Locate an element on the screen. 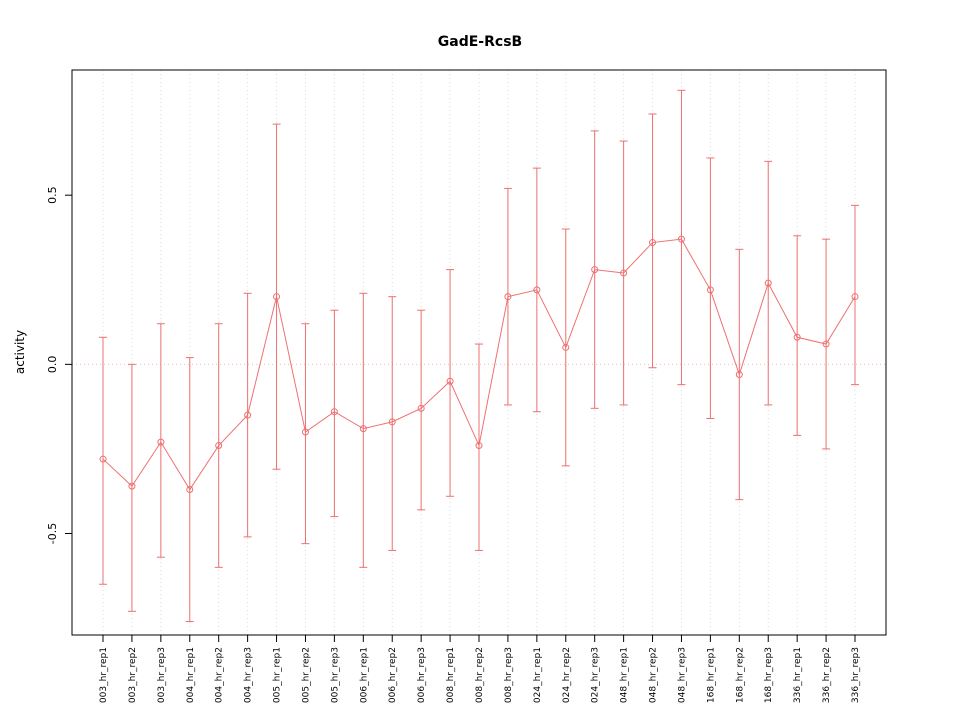 The image size is (960, 720). svg-text: 024_hr_rep1 is located at coordinates (538, 675).